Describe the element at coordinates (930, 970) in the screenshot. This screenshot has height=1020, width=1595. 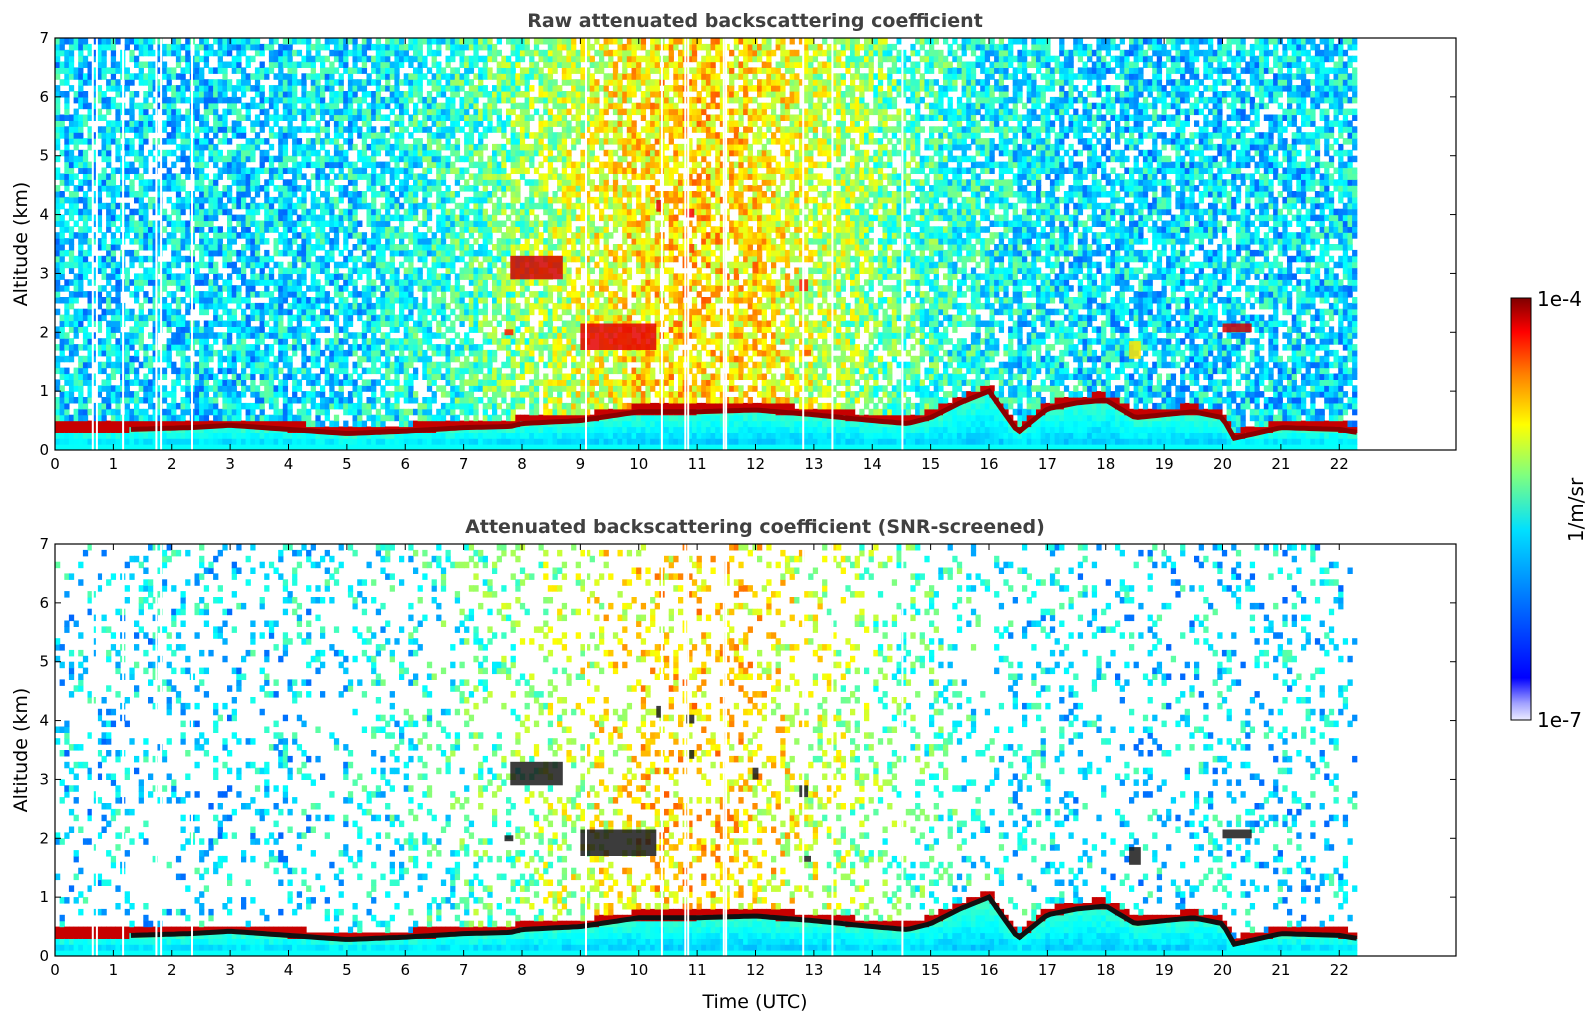
I see `x-tick-label: 15` at that location.